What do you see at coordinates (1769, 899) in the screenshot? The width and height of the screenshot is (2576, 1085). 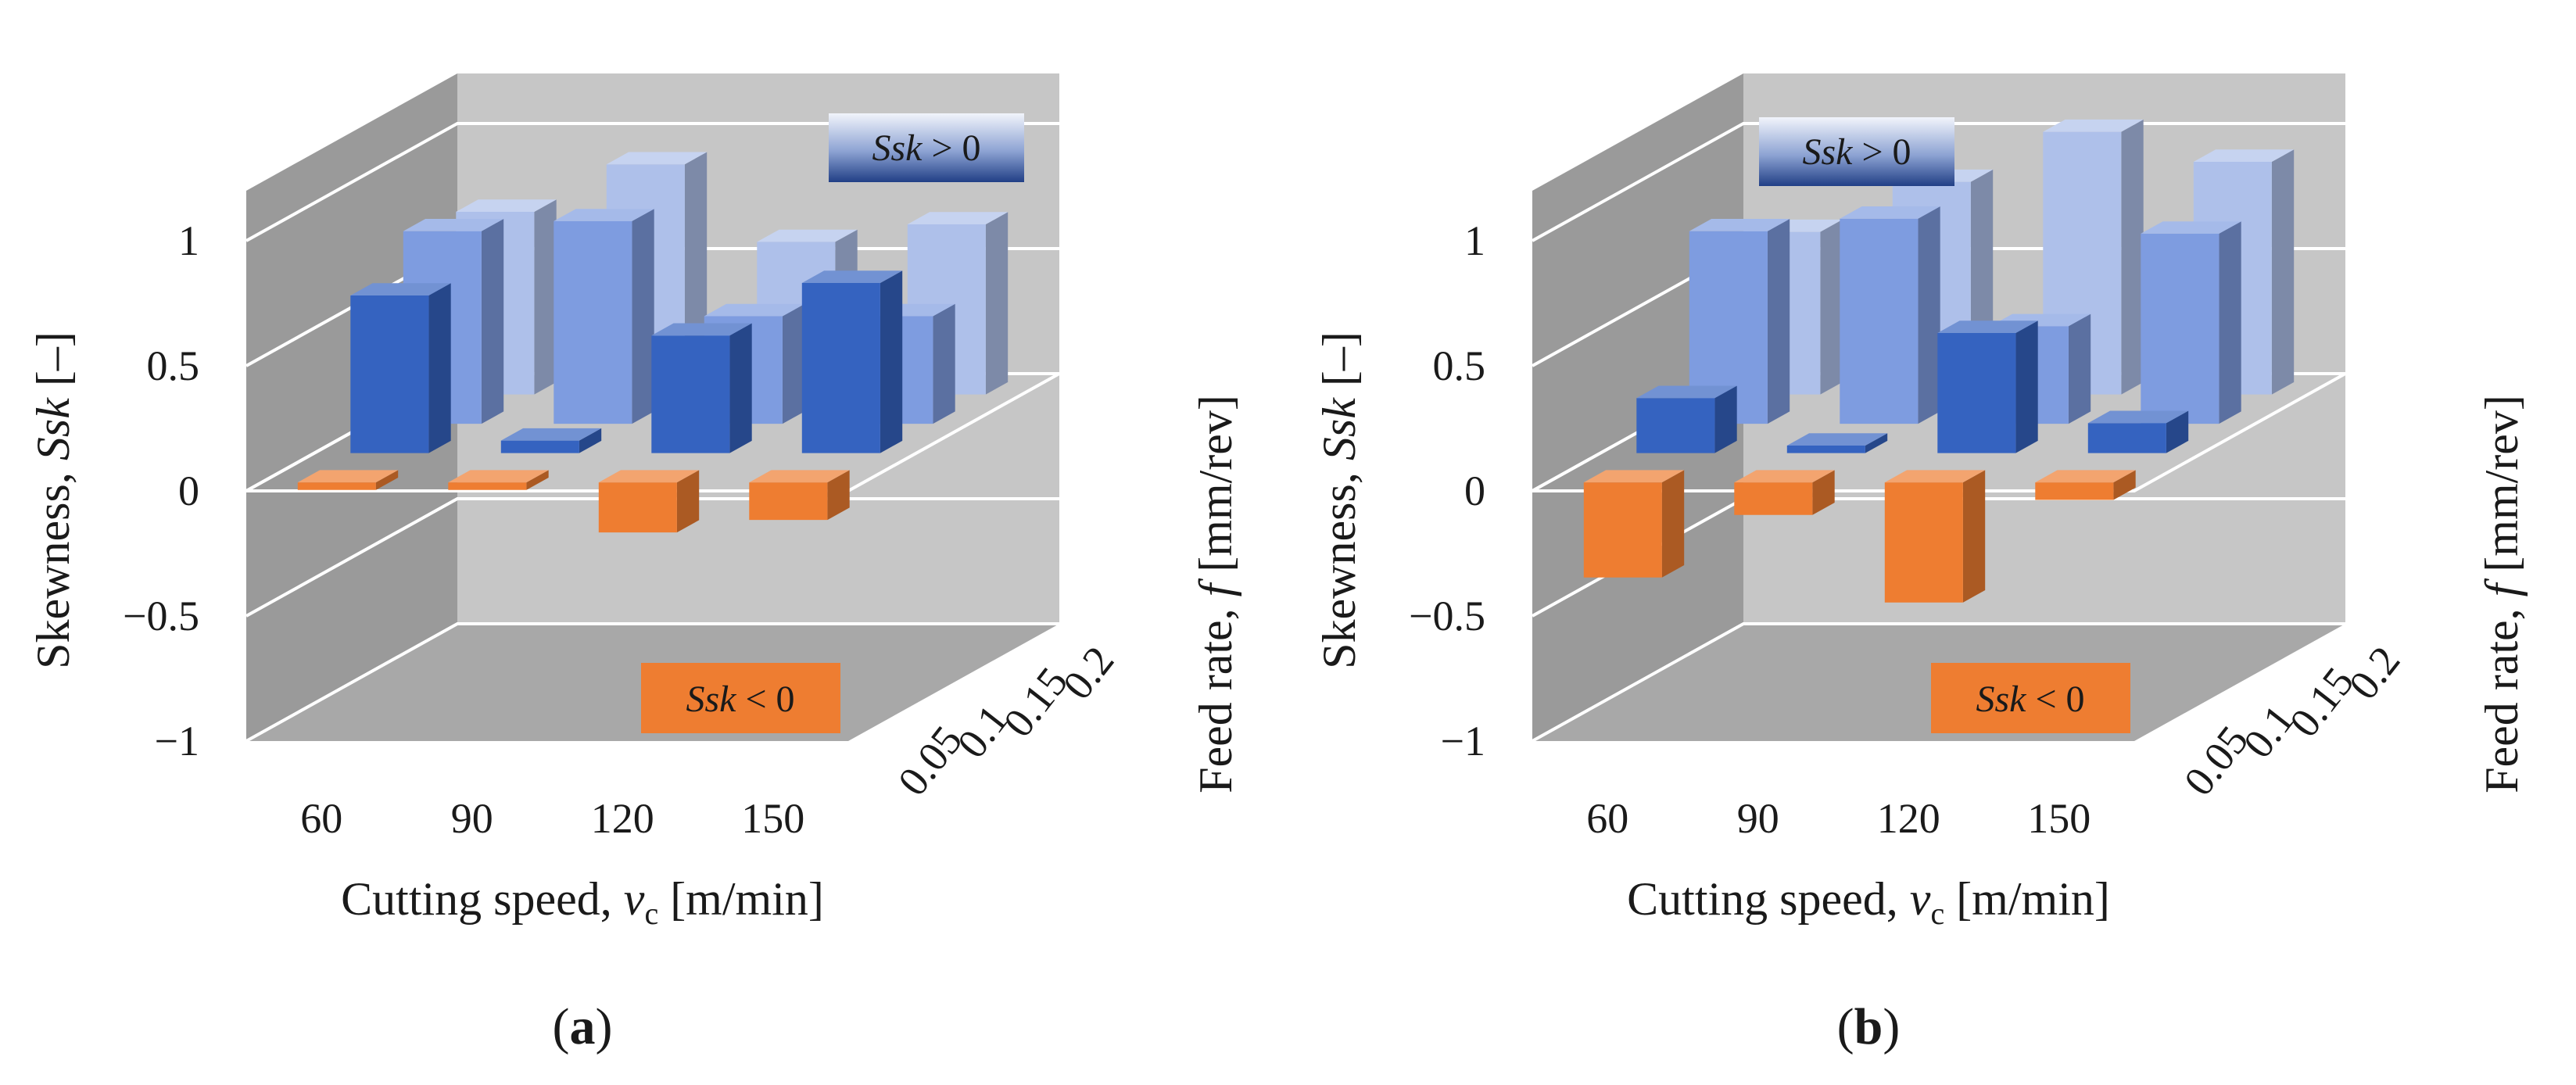 I see `x-axis-title-prefix: Cutting speed,` at bounding box center [1769, 899].